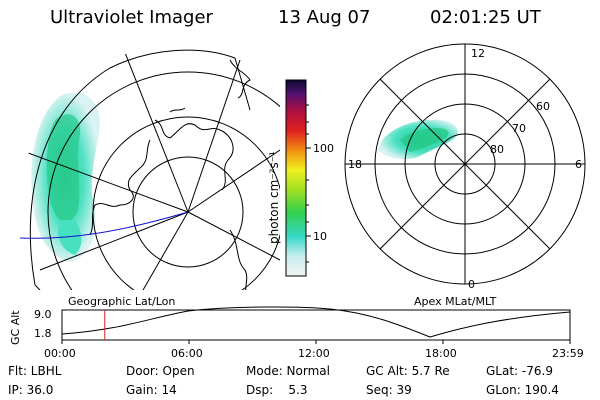 This screenshot has height=400, width=600. What do you see at coordinates (418, 139) in the screenshot?
I see `aurora-emission-polar` at bounding box center [418, 139].